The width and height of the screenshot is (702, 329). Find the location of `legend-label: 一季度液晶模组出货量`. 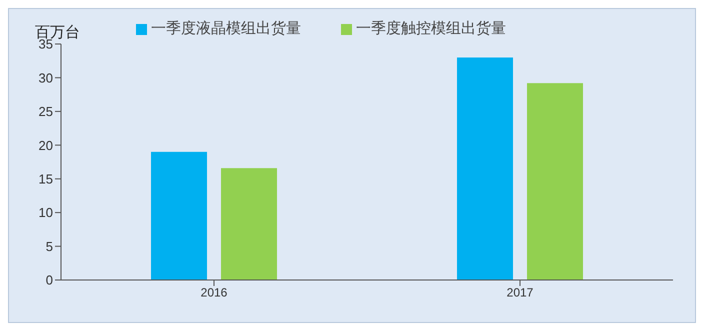

legend-label: 一季度液晶模组出货量 is located at coordinates (226, 28).